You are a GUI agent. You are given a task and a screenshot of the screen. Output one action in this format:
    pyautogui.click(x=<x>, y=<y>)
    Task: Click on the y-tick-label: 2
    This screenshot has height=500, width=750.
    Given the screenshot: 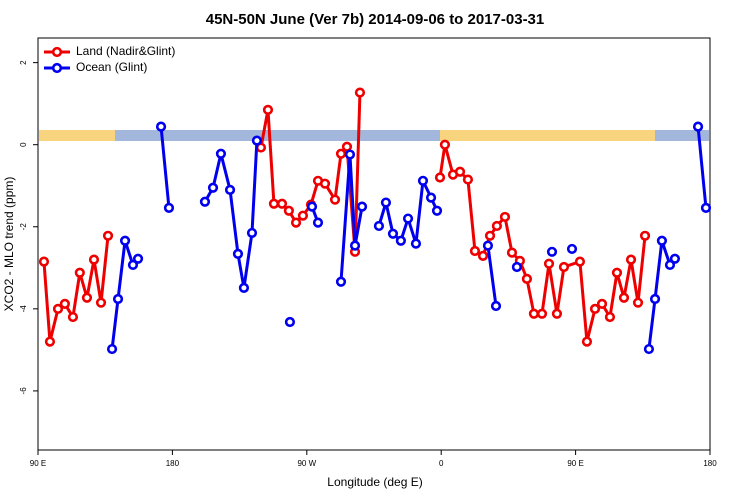 What is the action you would take?
    pyautogui.click(x=23, y=62)
    